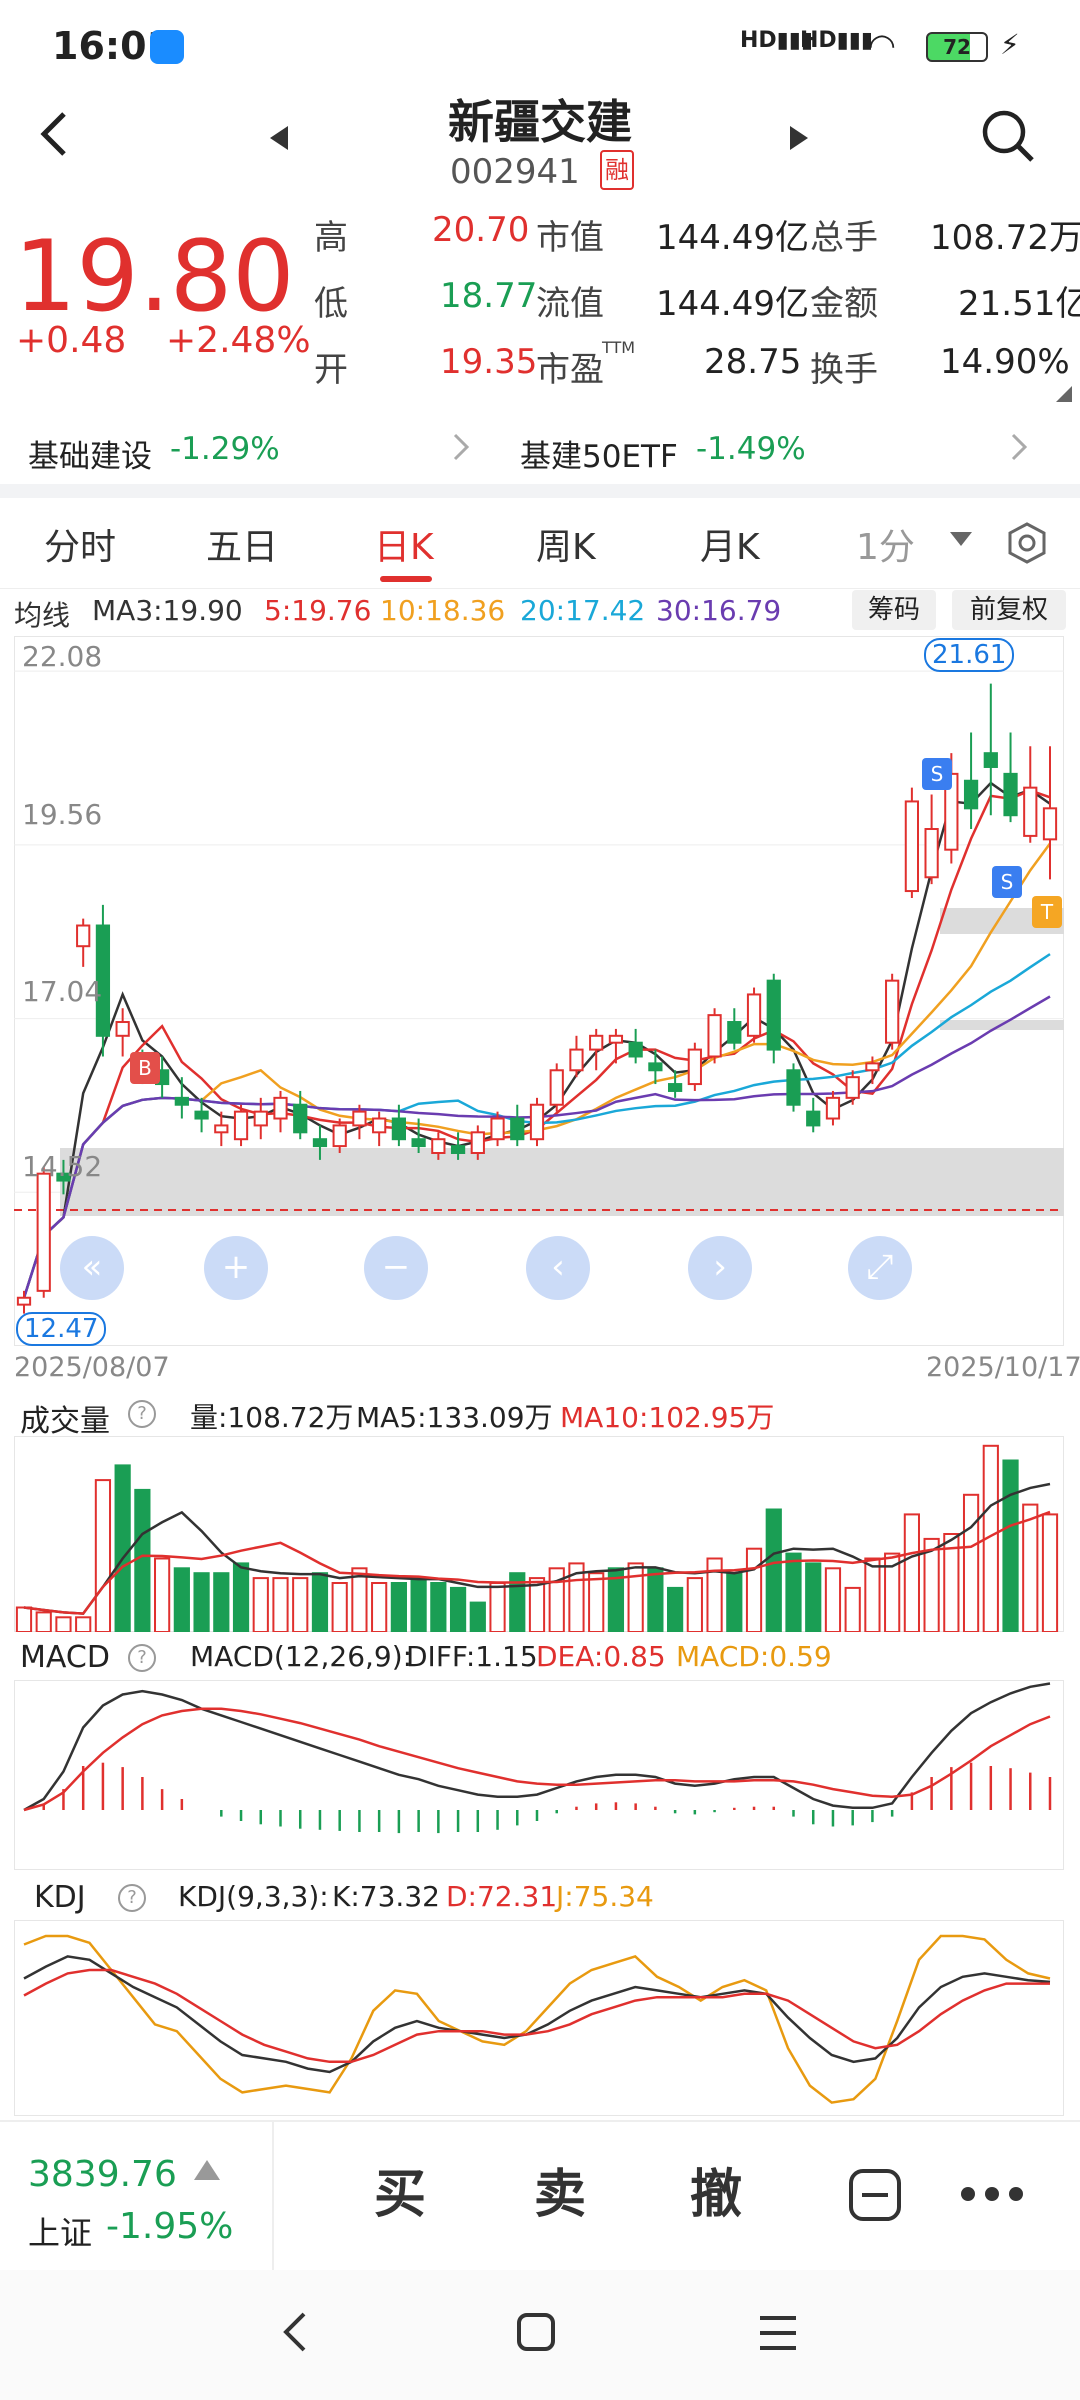  I want to click on back-icon, so click(54, 136).